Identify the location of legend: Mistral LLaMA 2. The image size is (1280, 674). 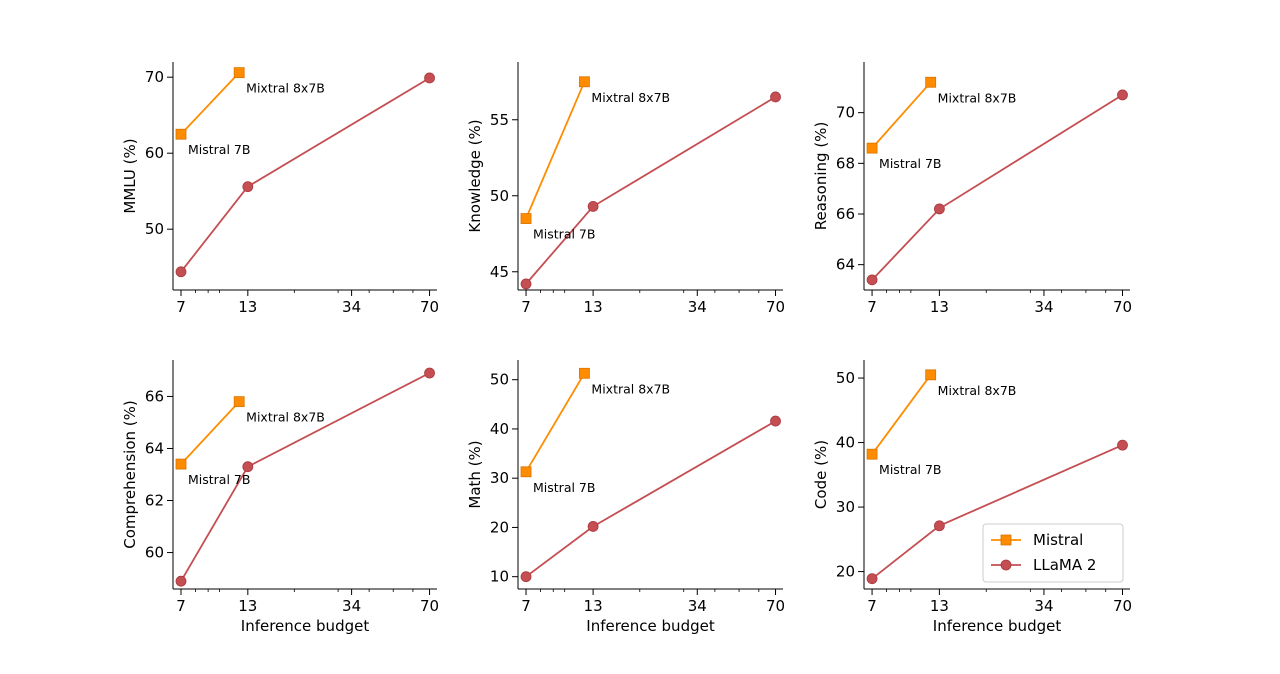
(1053, 553).